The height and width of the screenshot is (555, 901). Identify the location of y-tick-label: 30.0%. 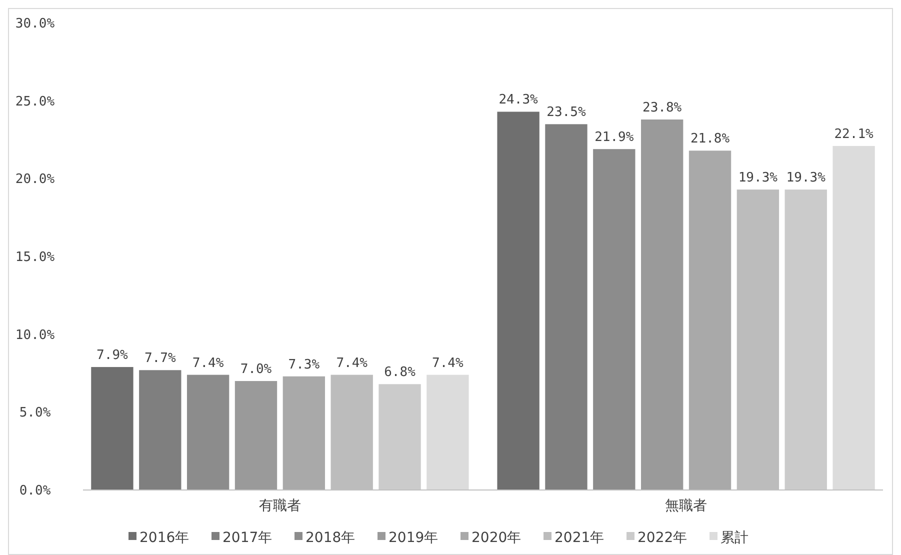
(35, 24).